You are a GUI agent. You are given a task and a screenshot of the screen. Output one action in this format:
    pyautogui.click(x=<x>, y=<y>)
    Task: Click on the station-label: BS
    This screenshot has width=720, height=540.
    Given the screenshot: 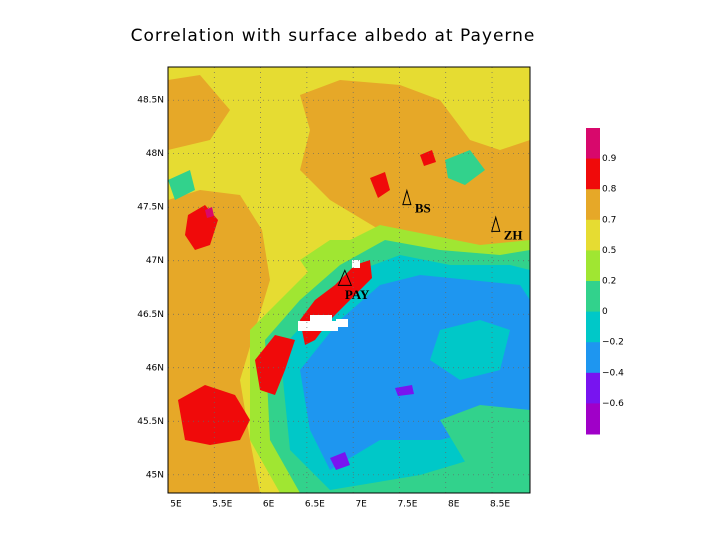 What is the action you would take?
    pyautogui.click(x=423, y=208)
    